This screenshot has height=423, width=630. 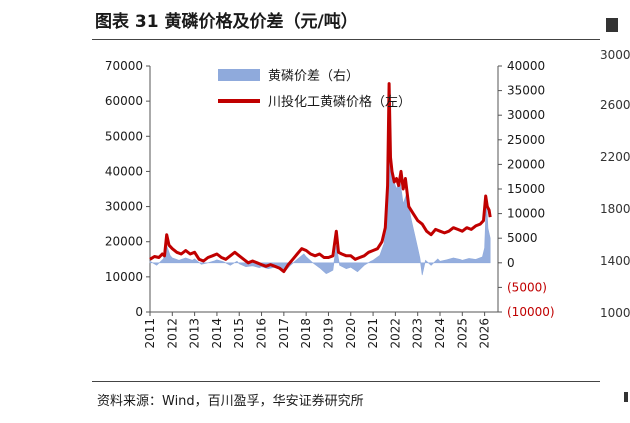 What do you see at coordinates (262, 333) in the screenshot?
I see `x-tick-label: 2016` at bounding box center [262, 333].